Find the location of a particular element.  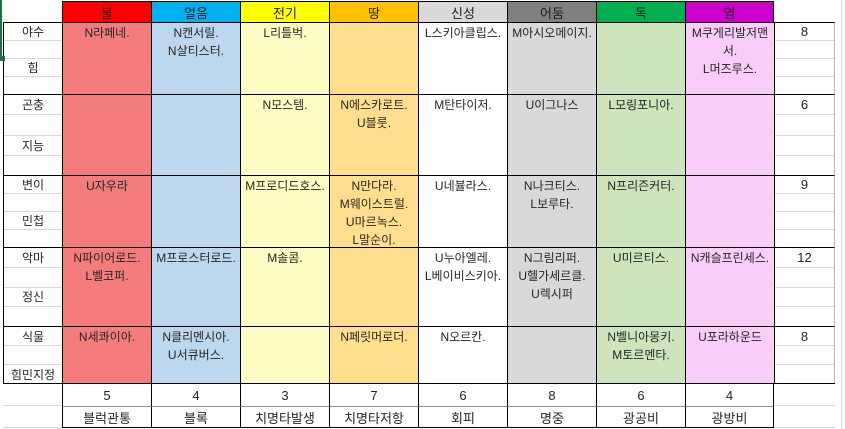

column-header-ice: 얼음 is located at coordinates (195, 11).